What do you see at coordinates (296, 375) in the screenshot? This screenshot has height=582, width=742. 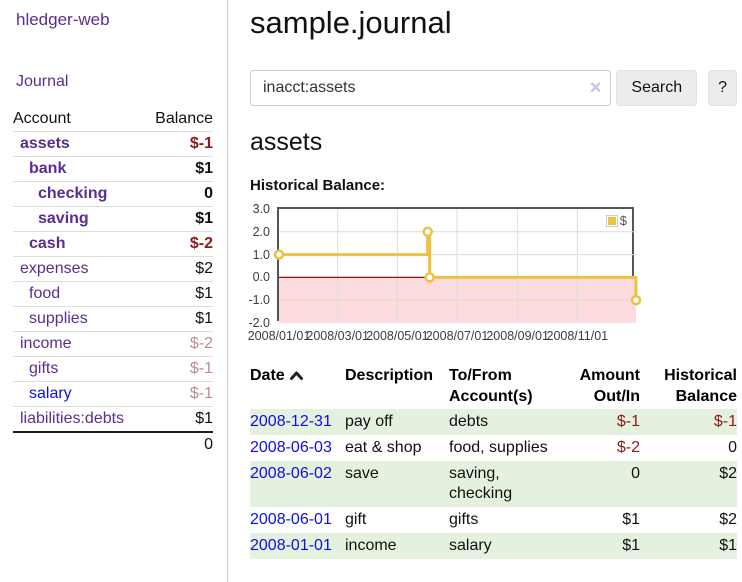 I see `sort-ascending-icon` at bounding box center [296, 375].